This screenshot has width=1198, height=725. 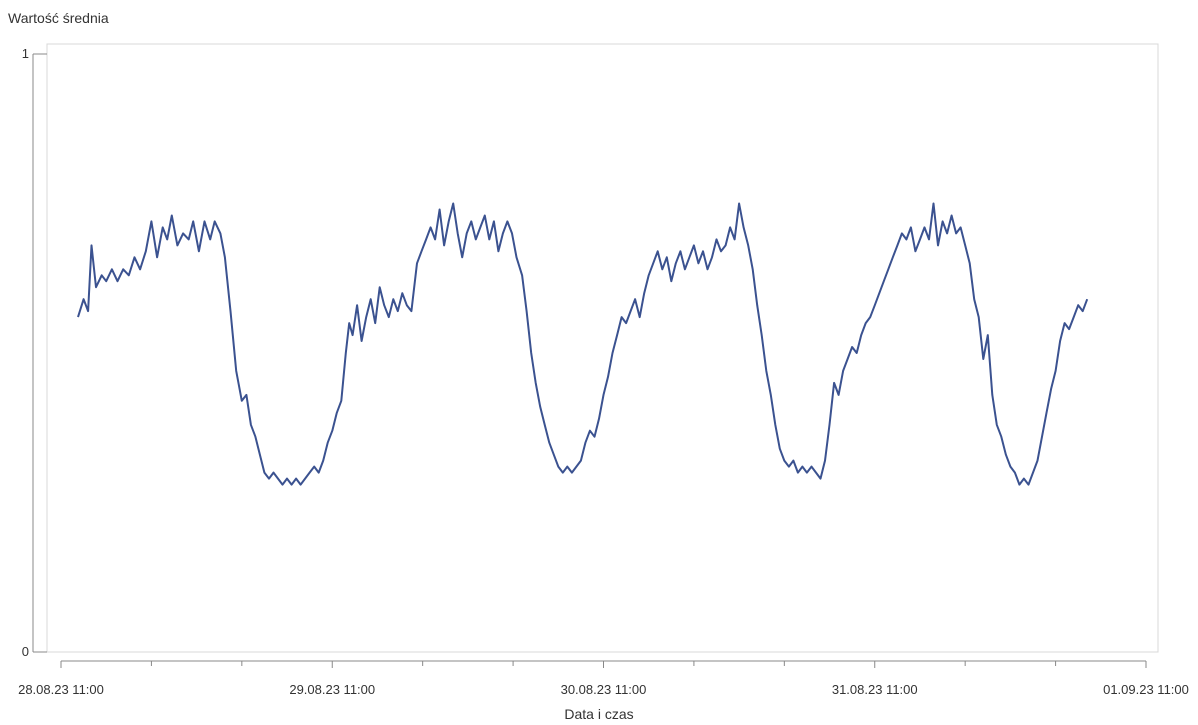 I want to click on y-tick-label: 0, so click(x=25, y=651).